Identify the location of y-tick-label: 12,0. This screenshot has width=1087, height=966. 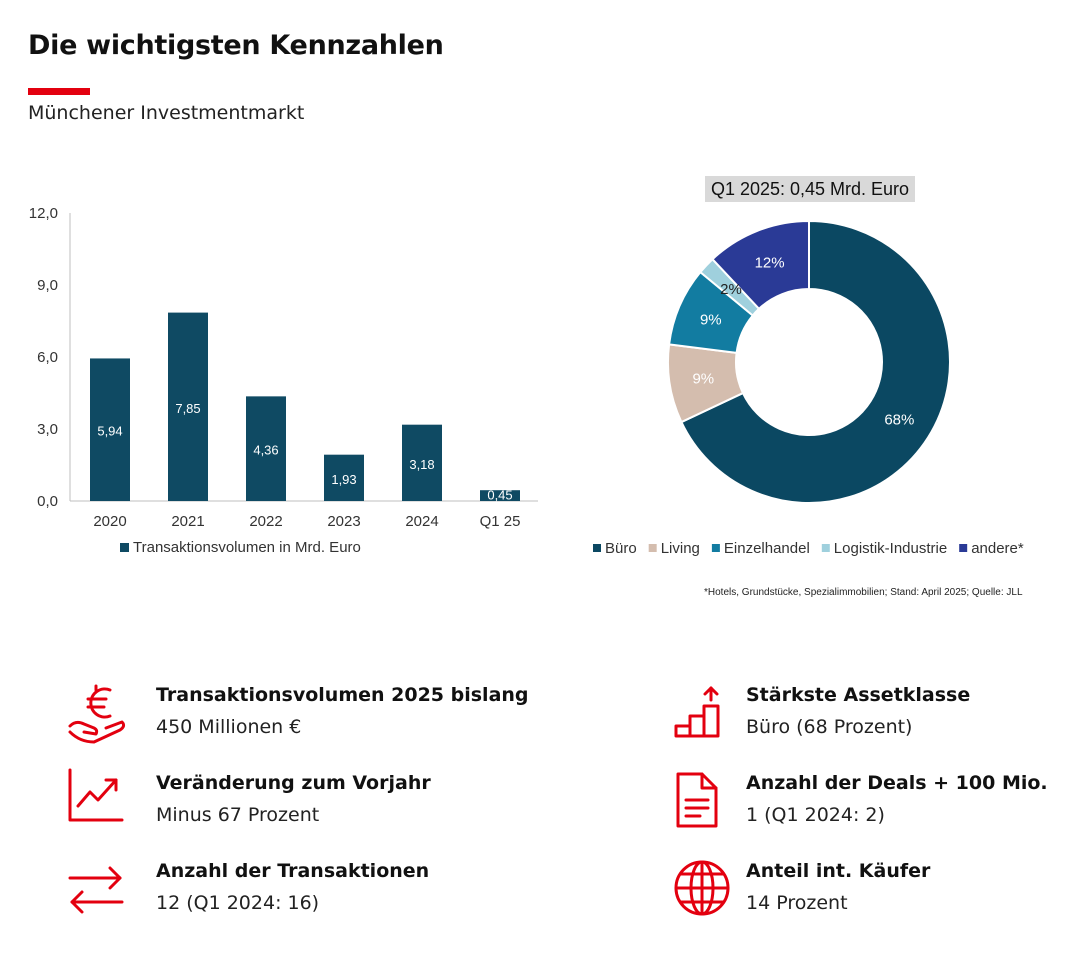
(43, 213).